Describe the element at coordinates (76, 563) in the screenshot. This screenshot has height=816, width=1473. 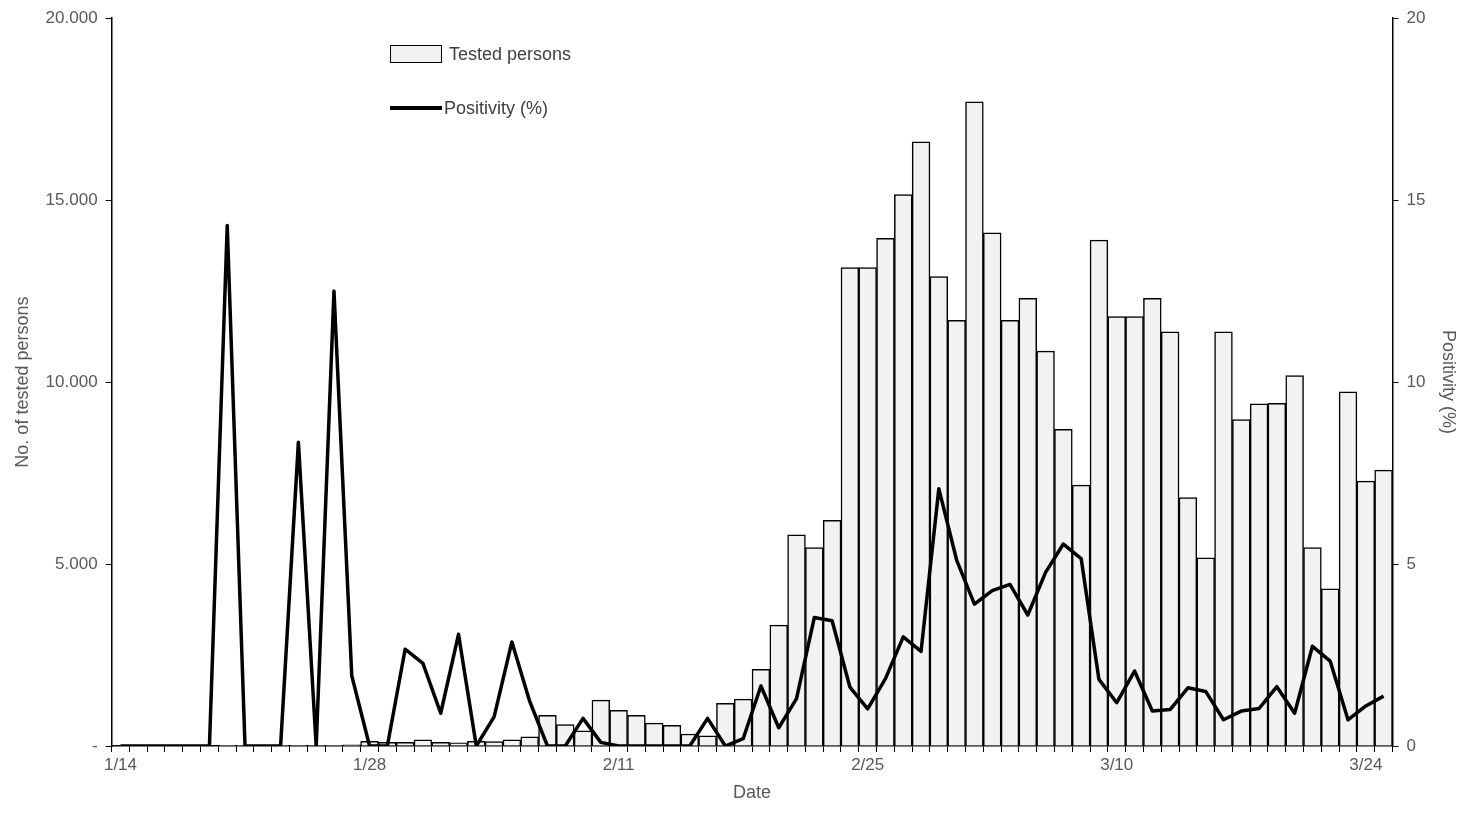
I see `y-tick-label: 5.000` at that location.